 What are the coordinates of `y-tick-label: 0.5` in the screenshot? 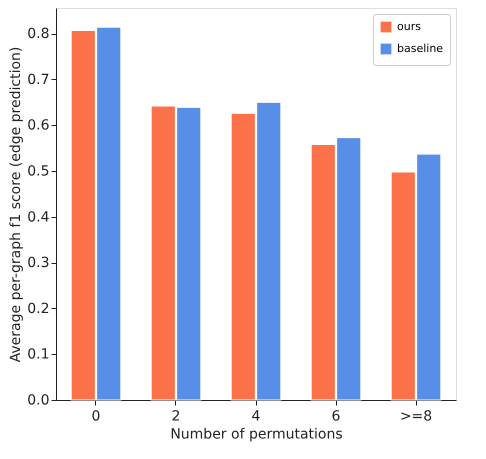 It's located at (38, 172).